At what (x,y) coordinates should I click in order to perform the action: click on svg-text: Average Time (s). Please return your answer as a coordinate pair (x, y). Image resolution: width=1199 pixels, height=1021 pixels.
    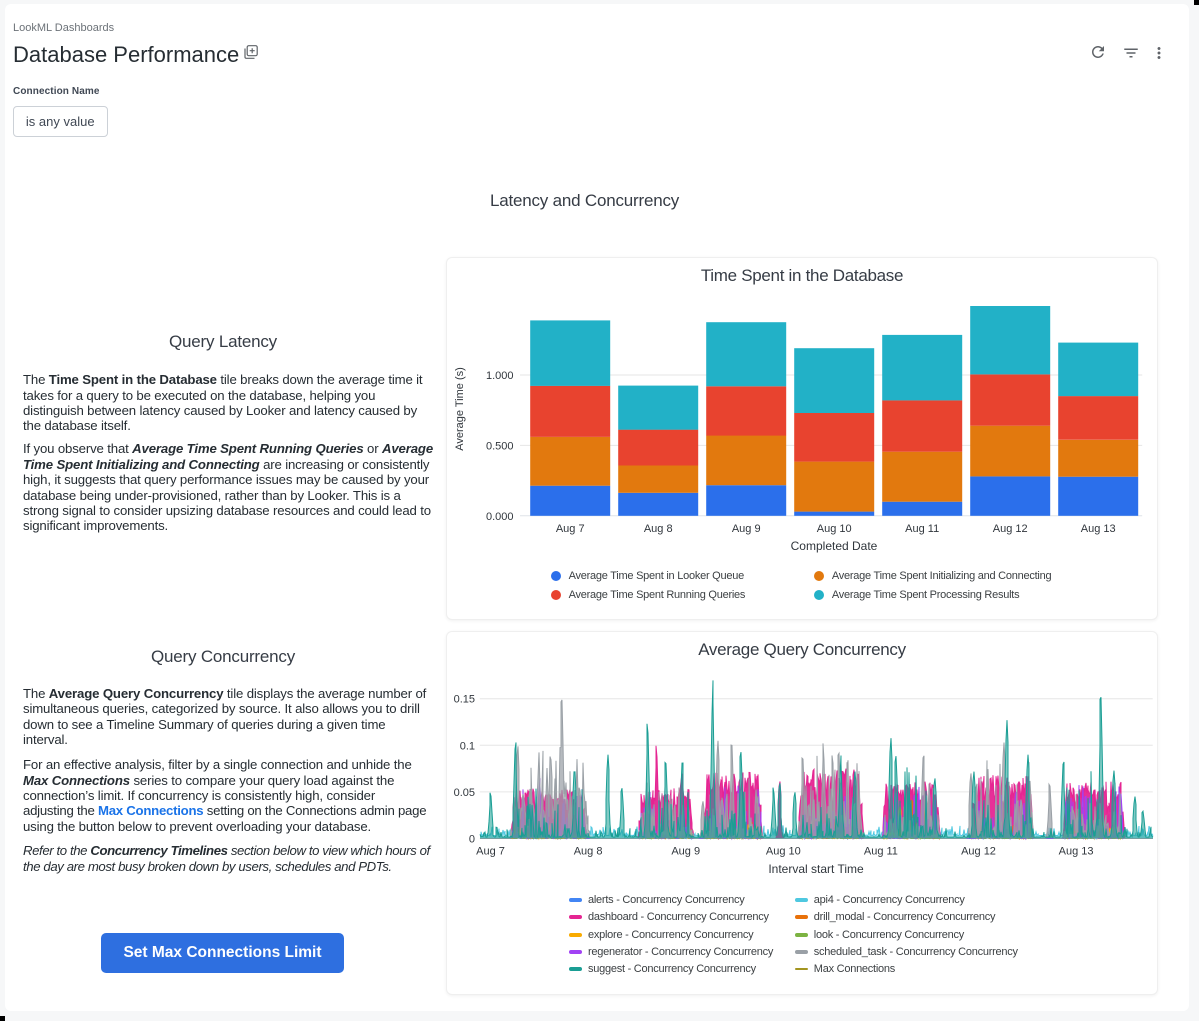
    Looking at the image, I should click on (460, 409).